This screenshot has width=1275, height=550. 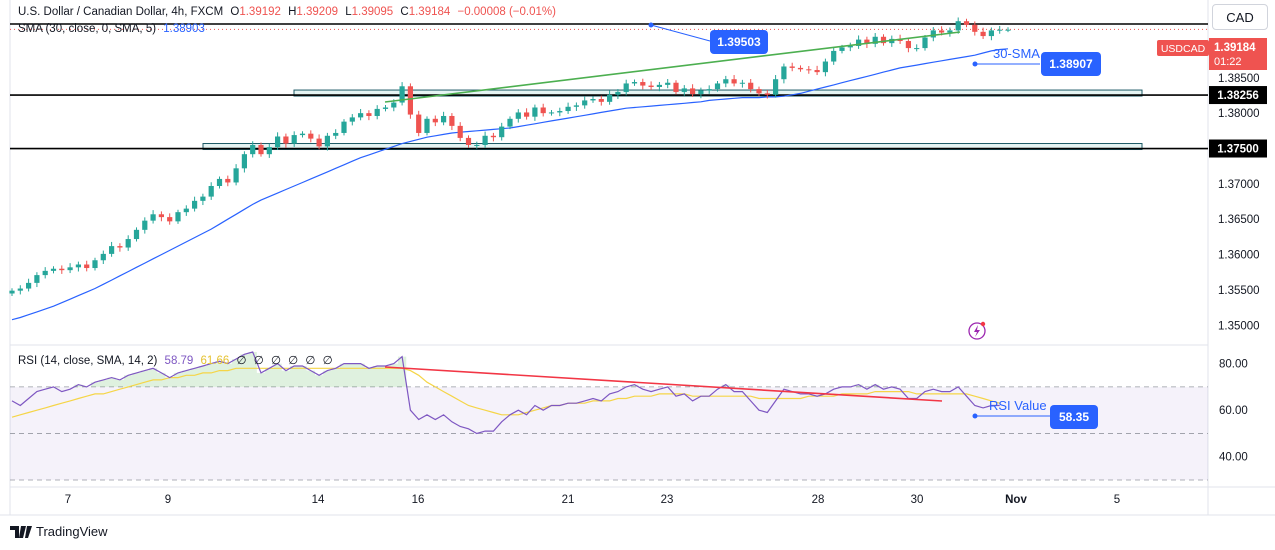 I want to click on sma-value-callout-text: 1.38907, so click(x=1071, y=64).